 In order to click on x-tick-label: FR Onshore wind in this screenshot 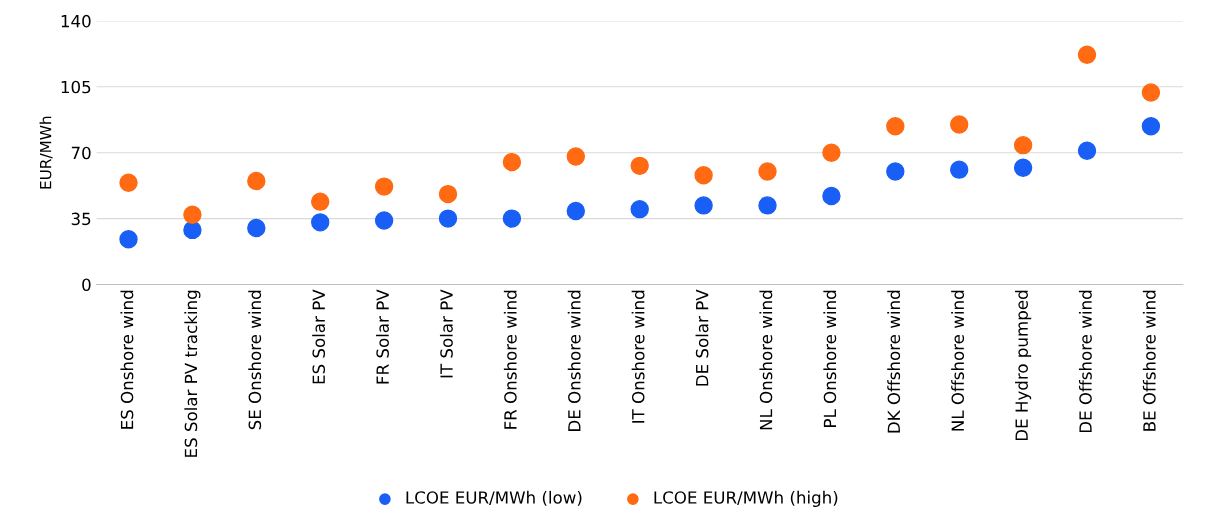, I will do `click(510, 359)`.